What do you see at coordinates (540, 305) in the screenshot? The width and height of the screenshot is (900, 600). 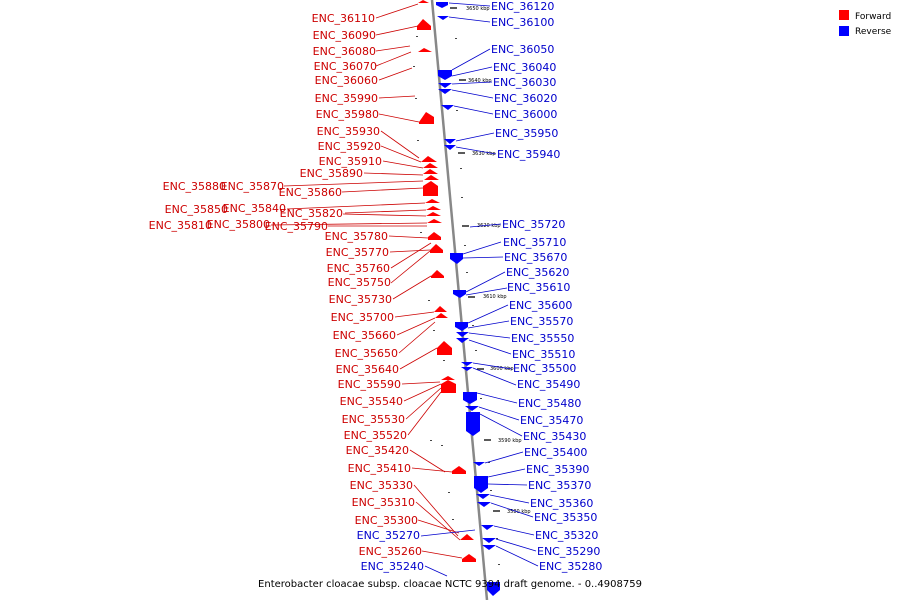 I see `gene-label-reverse: ENC_35600` at bounding box center [540, 305].